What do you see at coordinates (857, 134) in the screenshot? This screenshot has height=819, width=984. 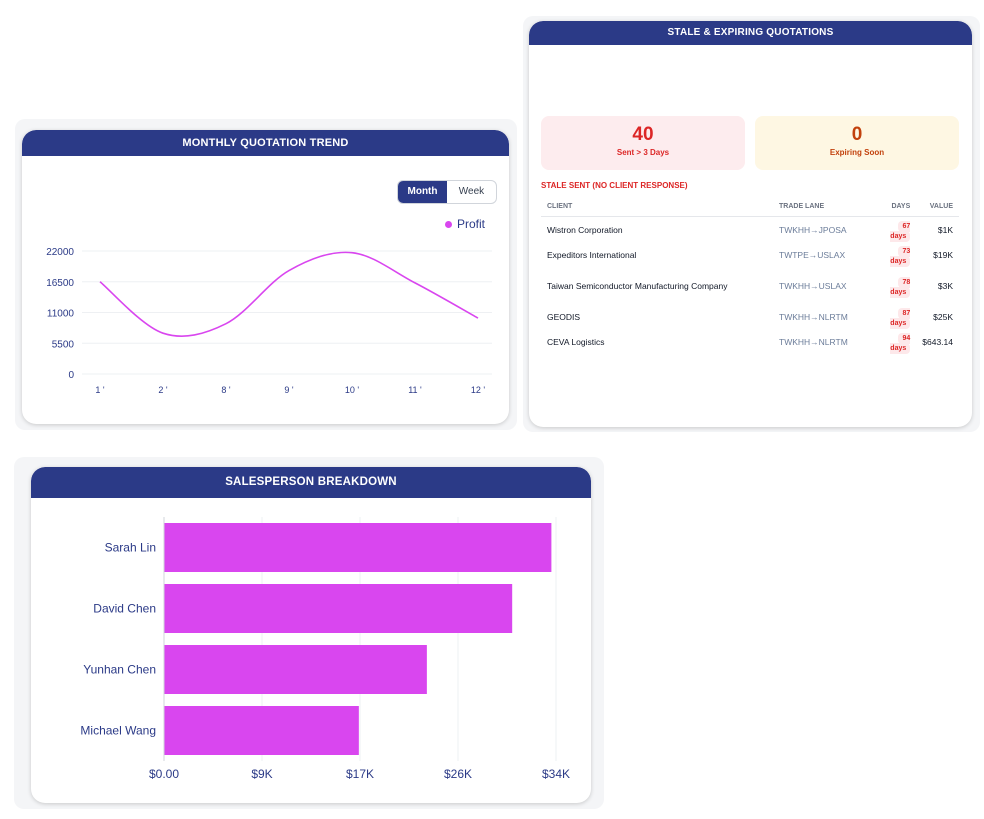 I see `expiring-count: 0` at bounding box center [857, 134].